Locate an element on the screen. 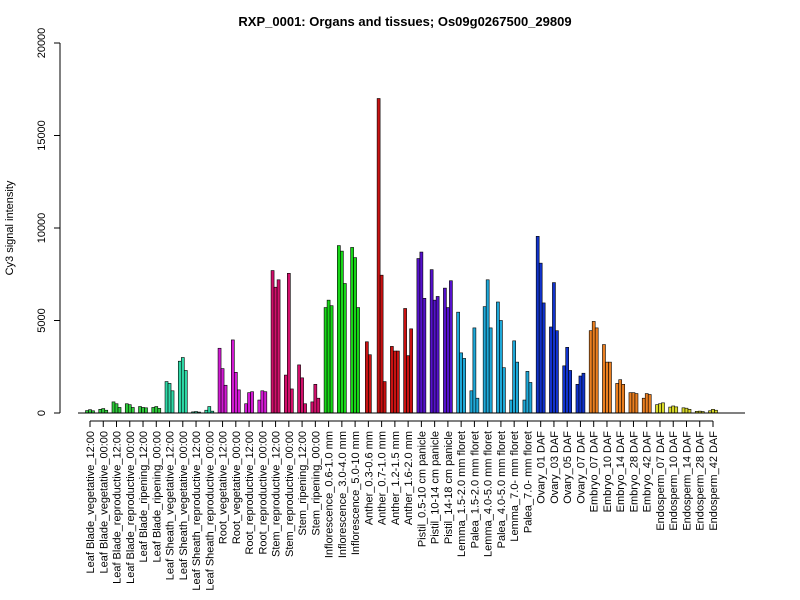 Image resolution: width=800 pixels, height=600 pixels. y-tick-label: 20000 is located at coordinates (42, 43).